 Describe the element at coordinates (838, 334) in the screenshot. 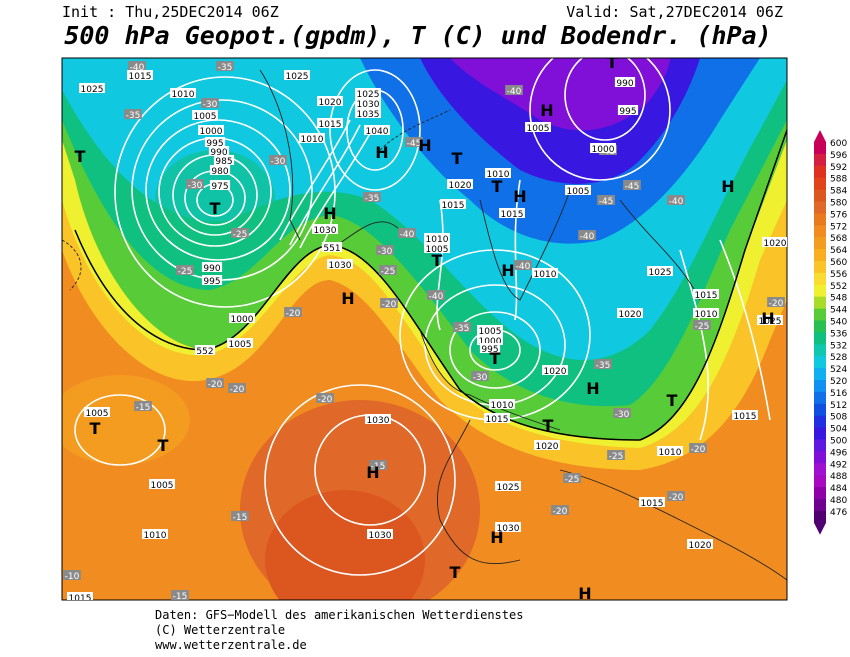

I see `colorbar-label: 536` at that location.